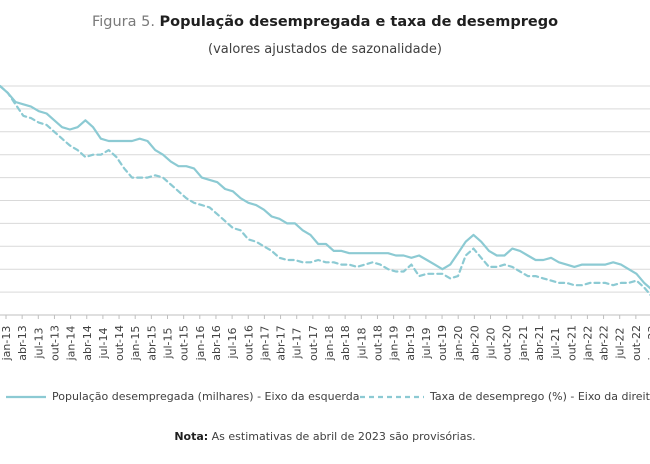  What do you see at coordinates (523, 344) in the screenshot?
I see `x-tick-label: jan-21` at bounding box center [523, 344].